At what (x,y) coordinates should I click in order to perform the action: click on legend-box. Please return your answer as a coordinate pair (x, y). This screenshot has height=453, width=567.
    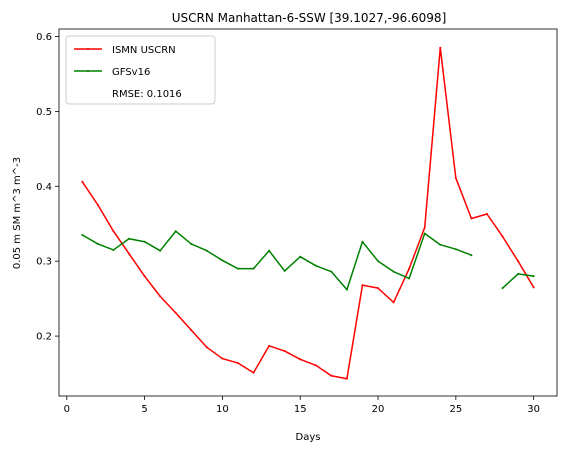
    Looking at the image, I should click on (140, 70).